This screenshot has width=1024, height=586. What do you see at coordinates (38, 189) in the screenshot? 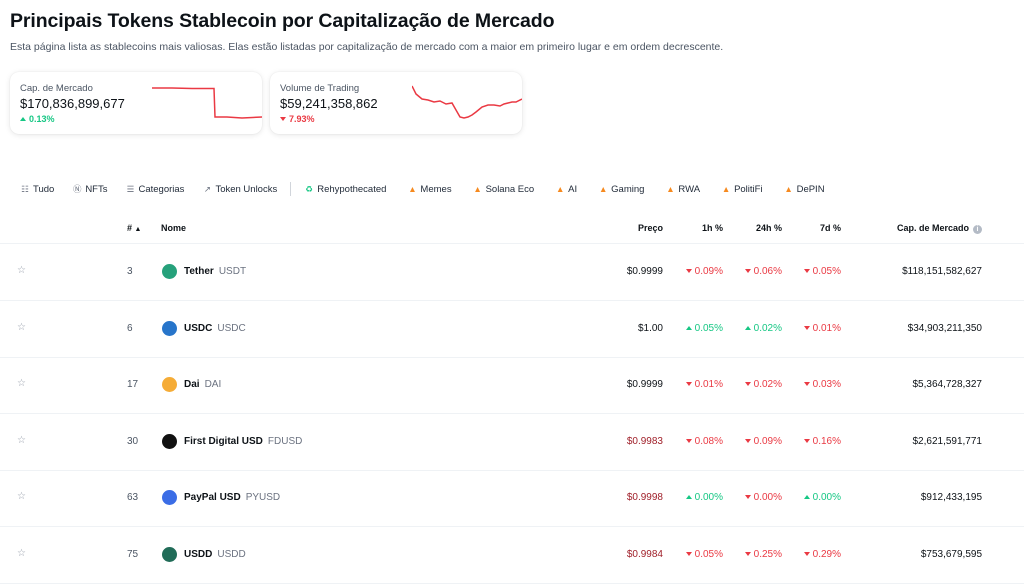
I see `filter-all: ☷ Tudo` at bounding box center [38, 189].